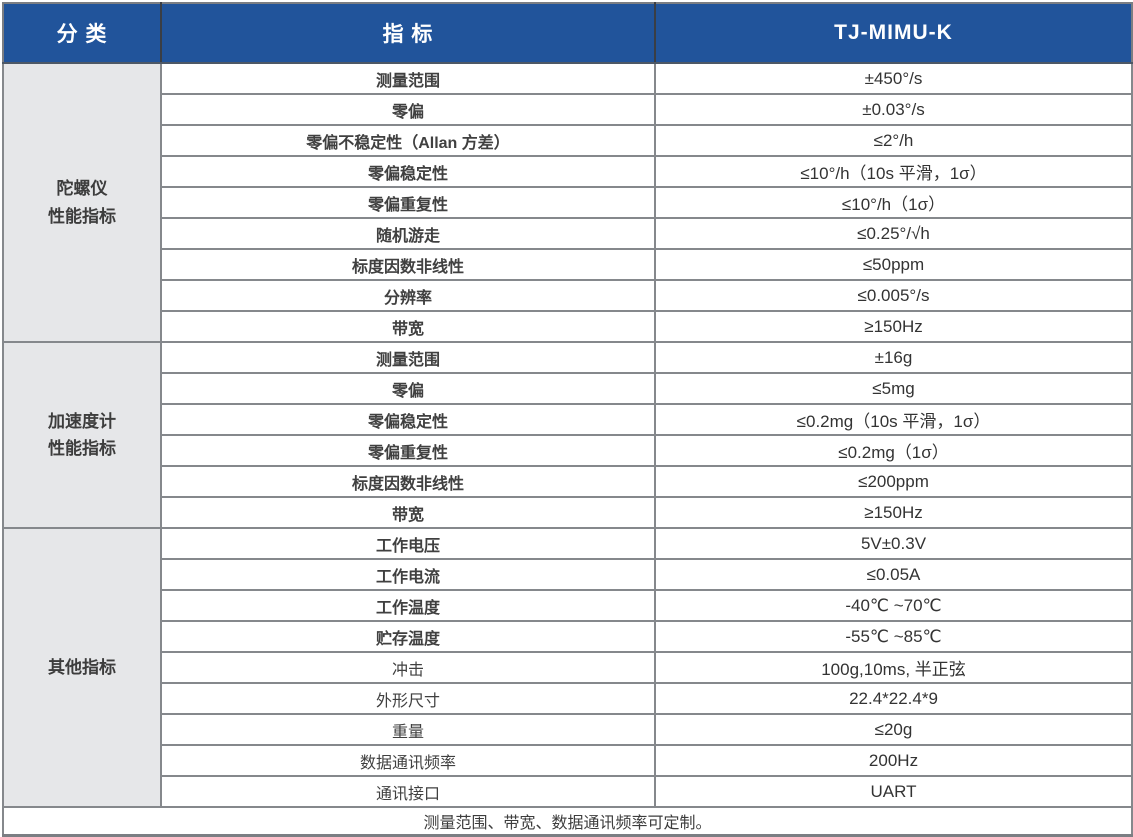 The width and height of the screenshot is (1133, 837). Describe the element at coordinates (893, 574) in the screenshot. I see `indicator-value: ≤0.05A` at that location.